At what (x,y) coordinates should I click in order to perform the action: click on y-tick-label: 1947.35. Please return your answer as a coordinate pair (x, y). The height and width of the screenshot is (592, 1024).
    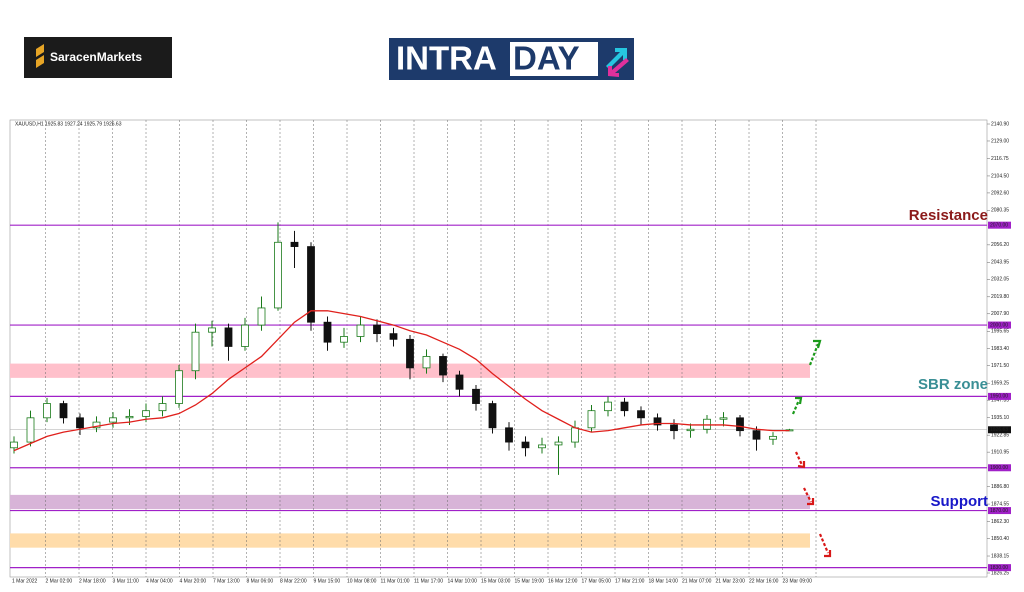
    Looking at the image, I should click on (1000, 401).